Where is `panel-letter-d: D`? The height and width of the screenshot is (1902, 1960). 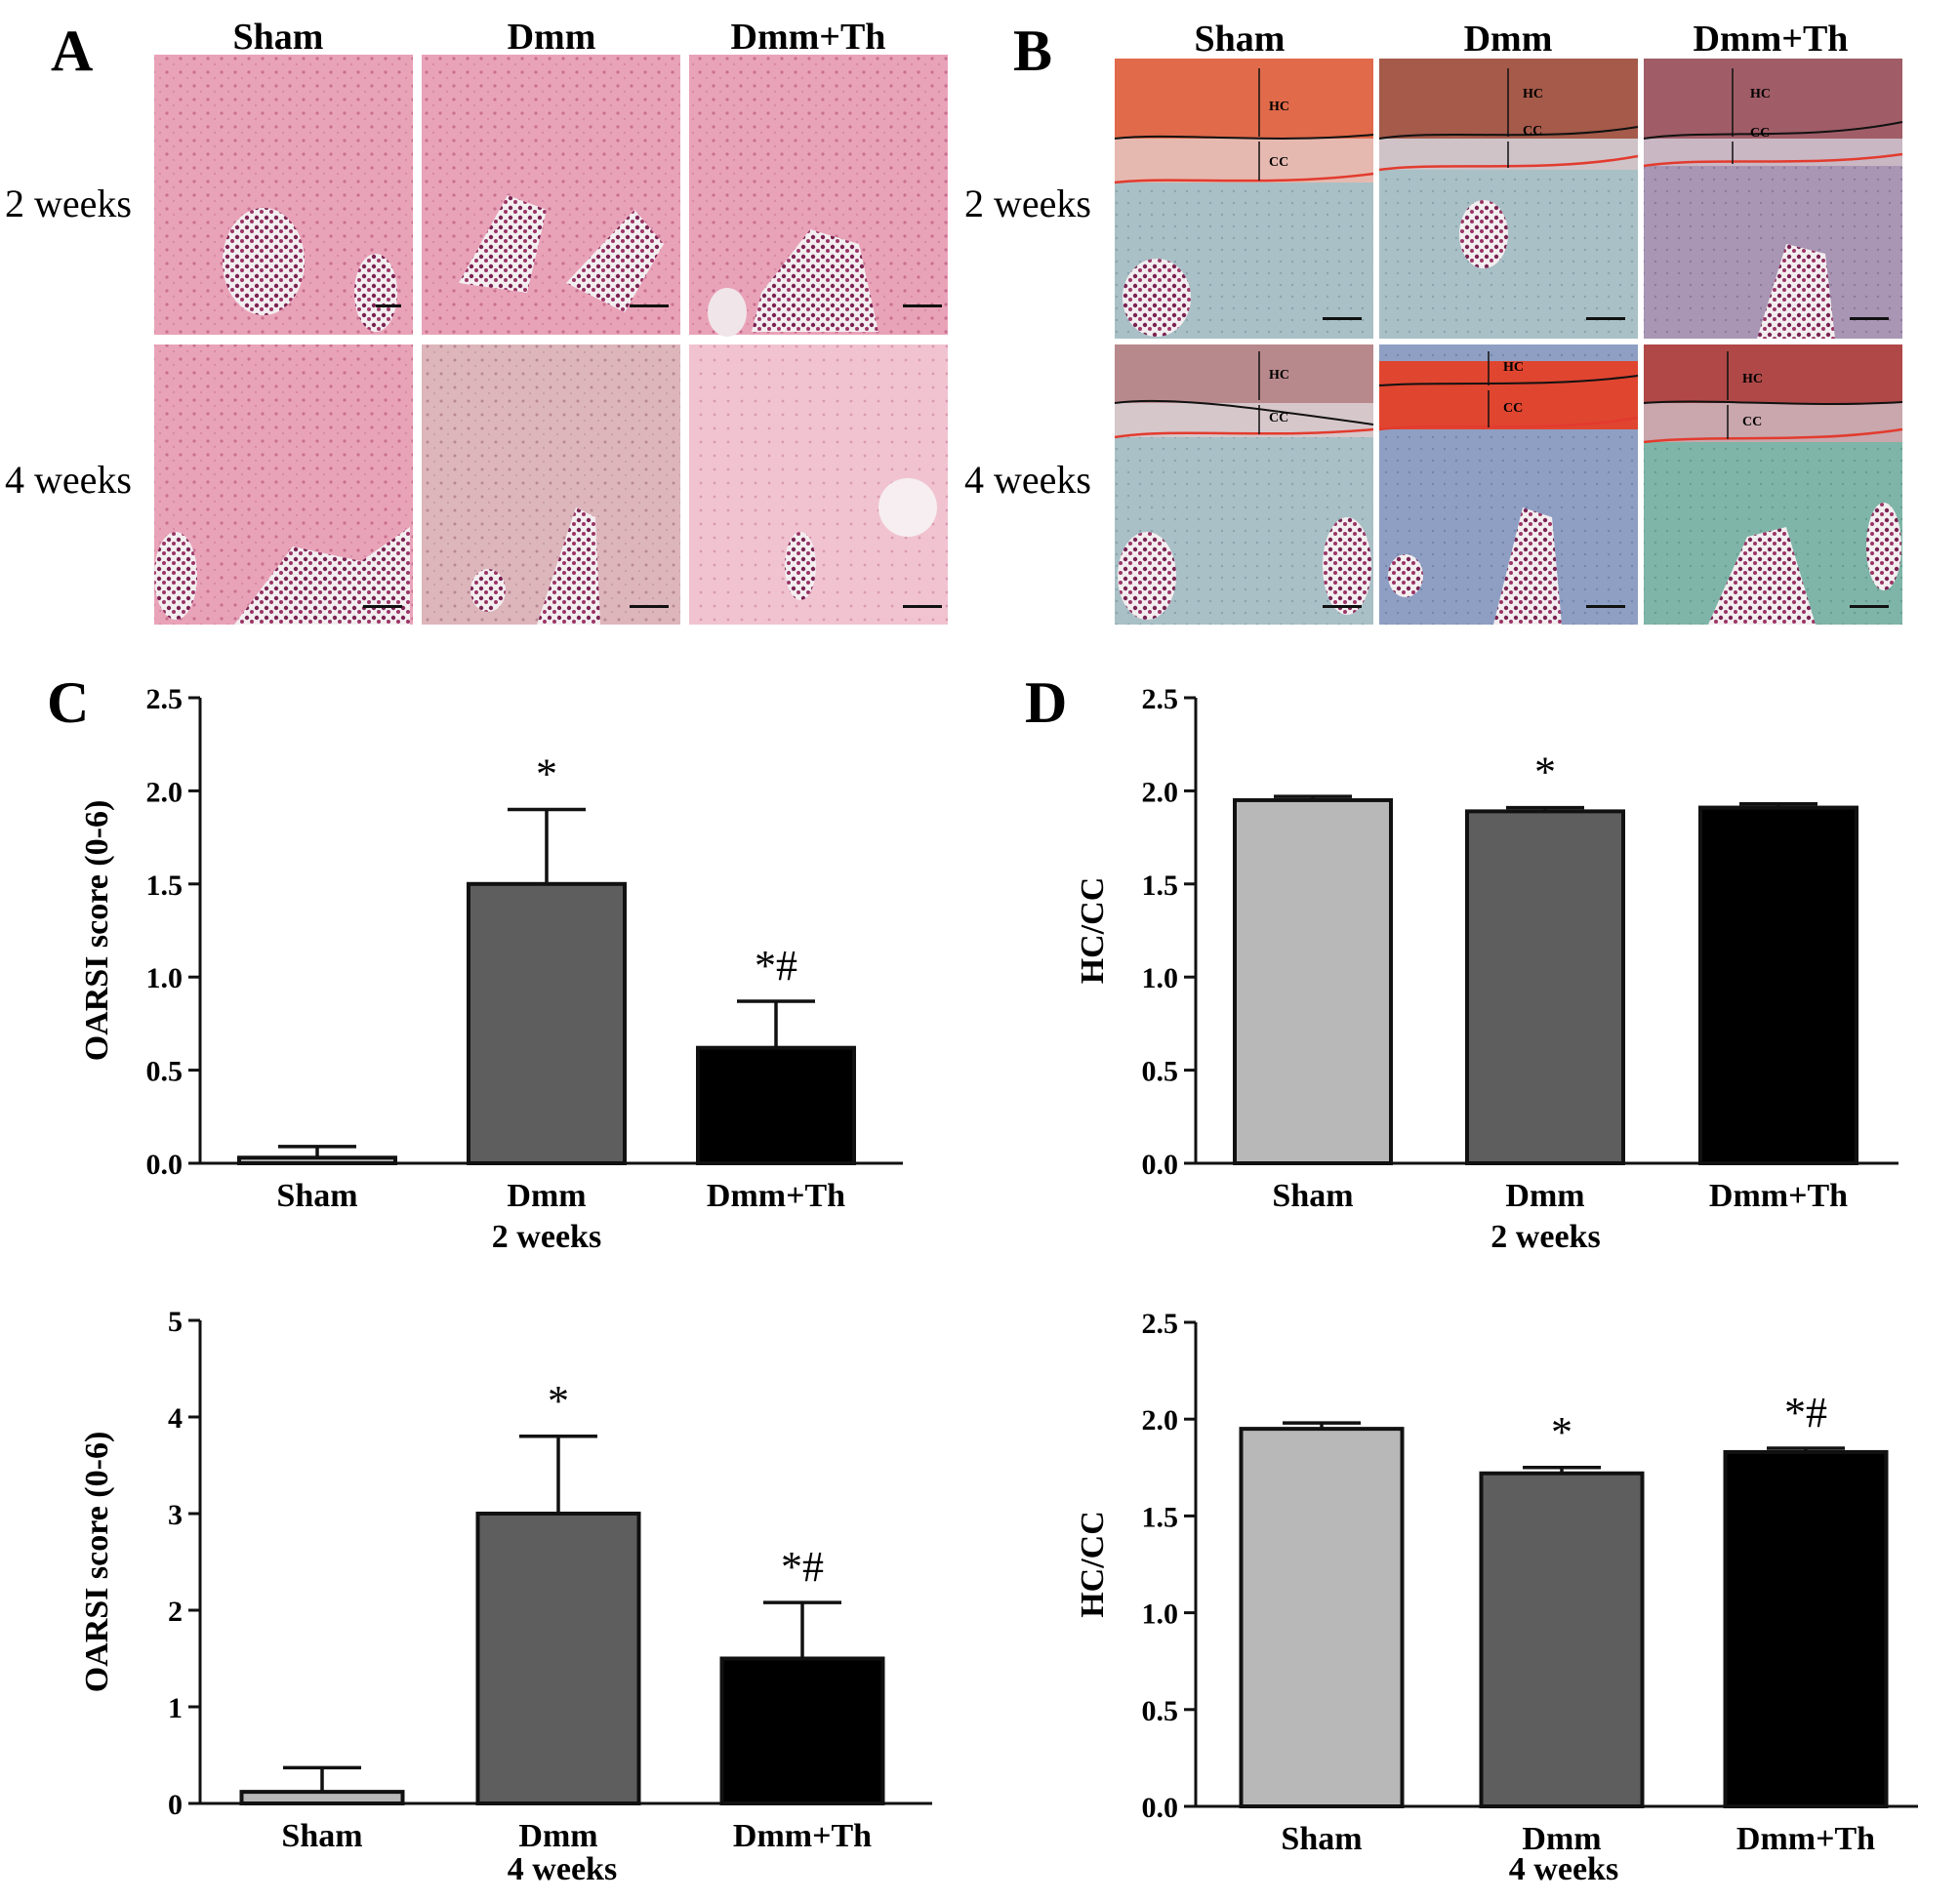 panel-letter-d: D is located at coordinates (1046, 703).